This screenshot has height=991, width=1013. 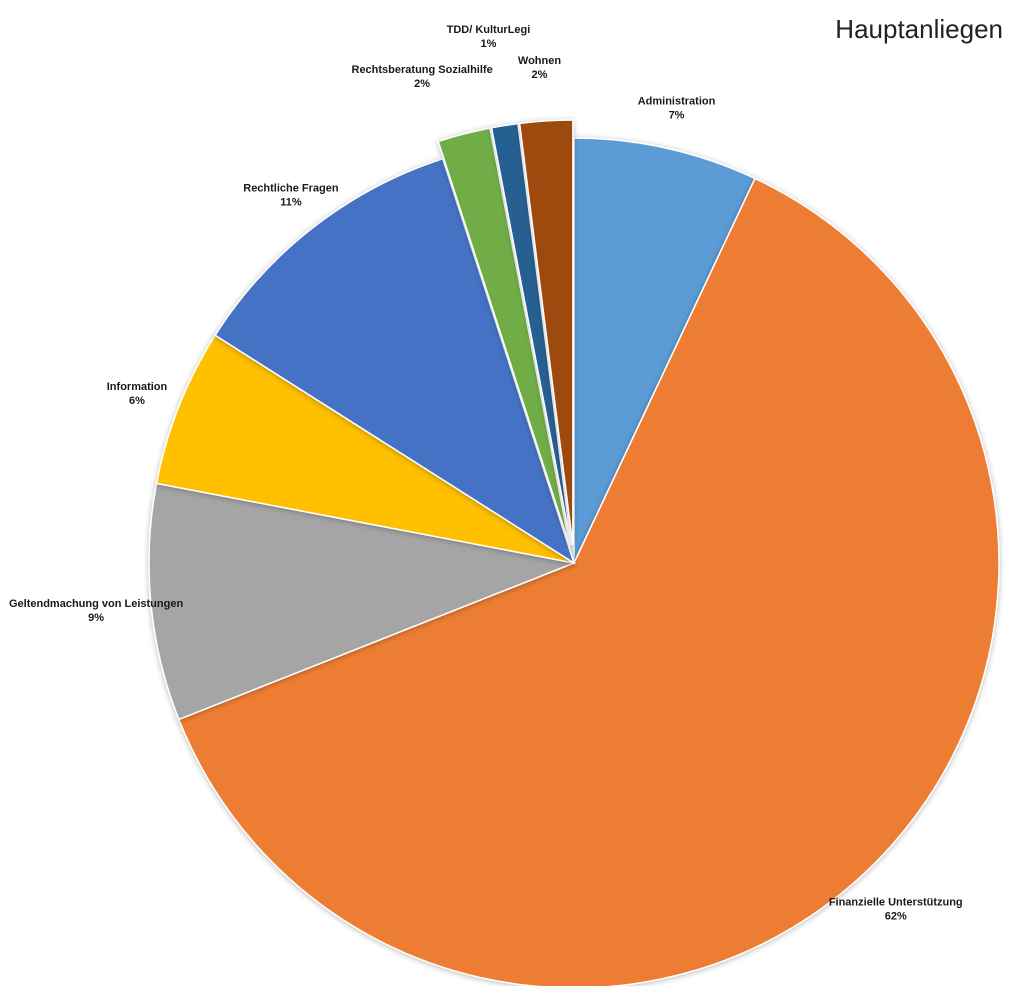 I want to click on pie-slice-rechtliche-fragen, so click(x=395, y=361).